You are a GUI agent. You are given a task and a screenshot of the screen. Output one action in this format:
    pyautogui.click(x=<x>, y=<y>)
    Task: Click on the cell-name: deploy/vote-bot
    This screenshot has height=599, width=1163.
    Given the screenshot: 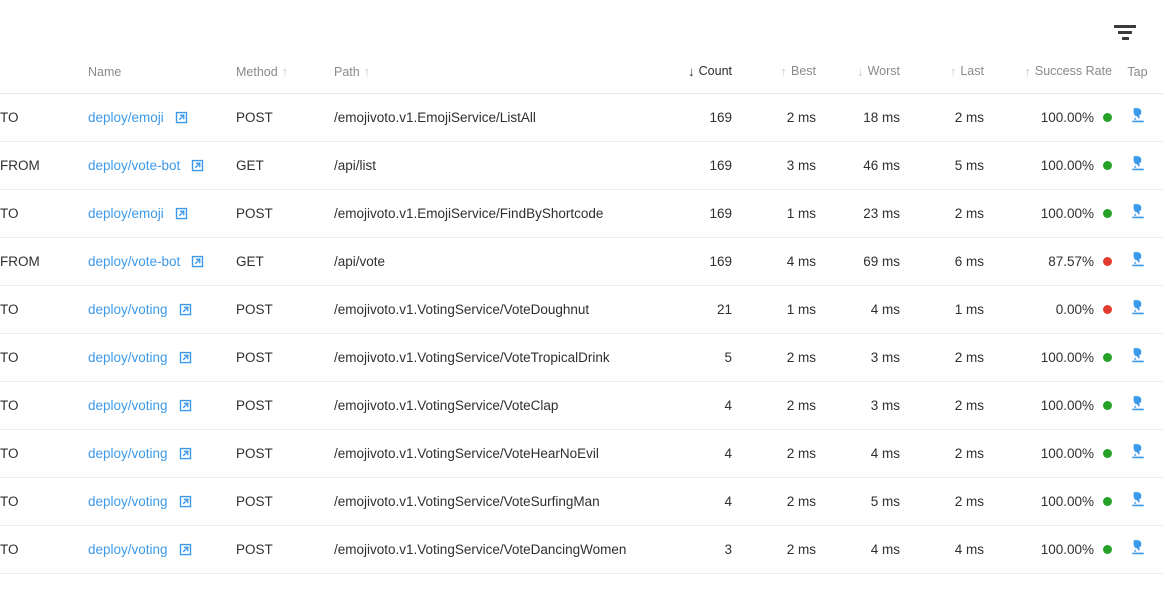 What is the action you would take?
    pyautogui.click(x=162, y=261)
    